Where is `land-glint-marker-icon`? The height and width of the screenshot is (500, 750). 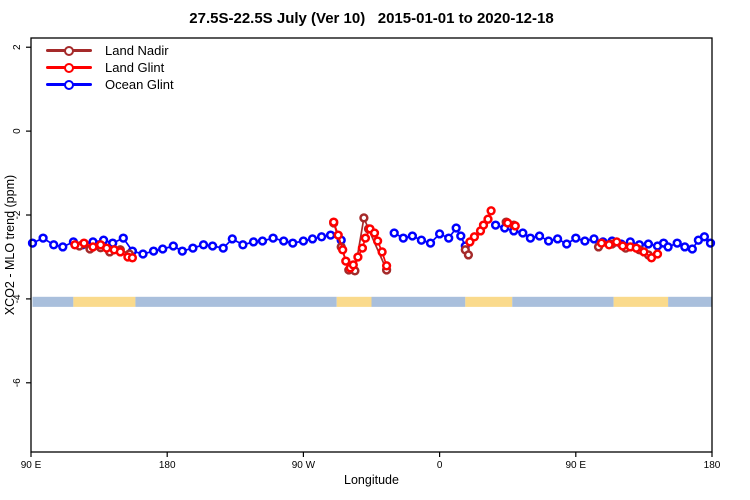 land-glint-marker-icon is located at coordinates (69, 67).